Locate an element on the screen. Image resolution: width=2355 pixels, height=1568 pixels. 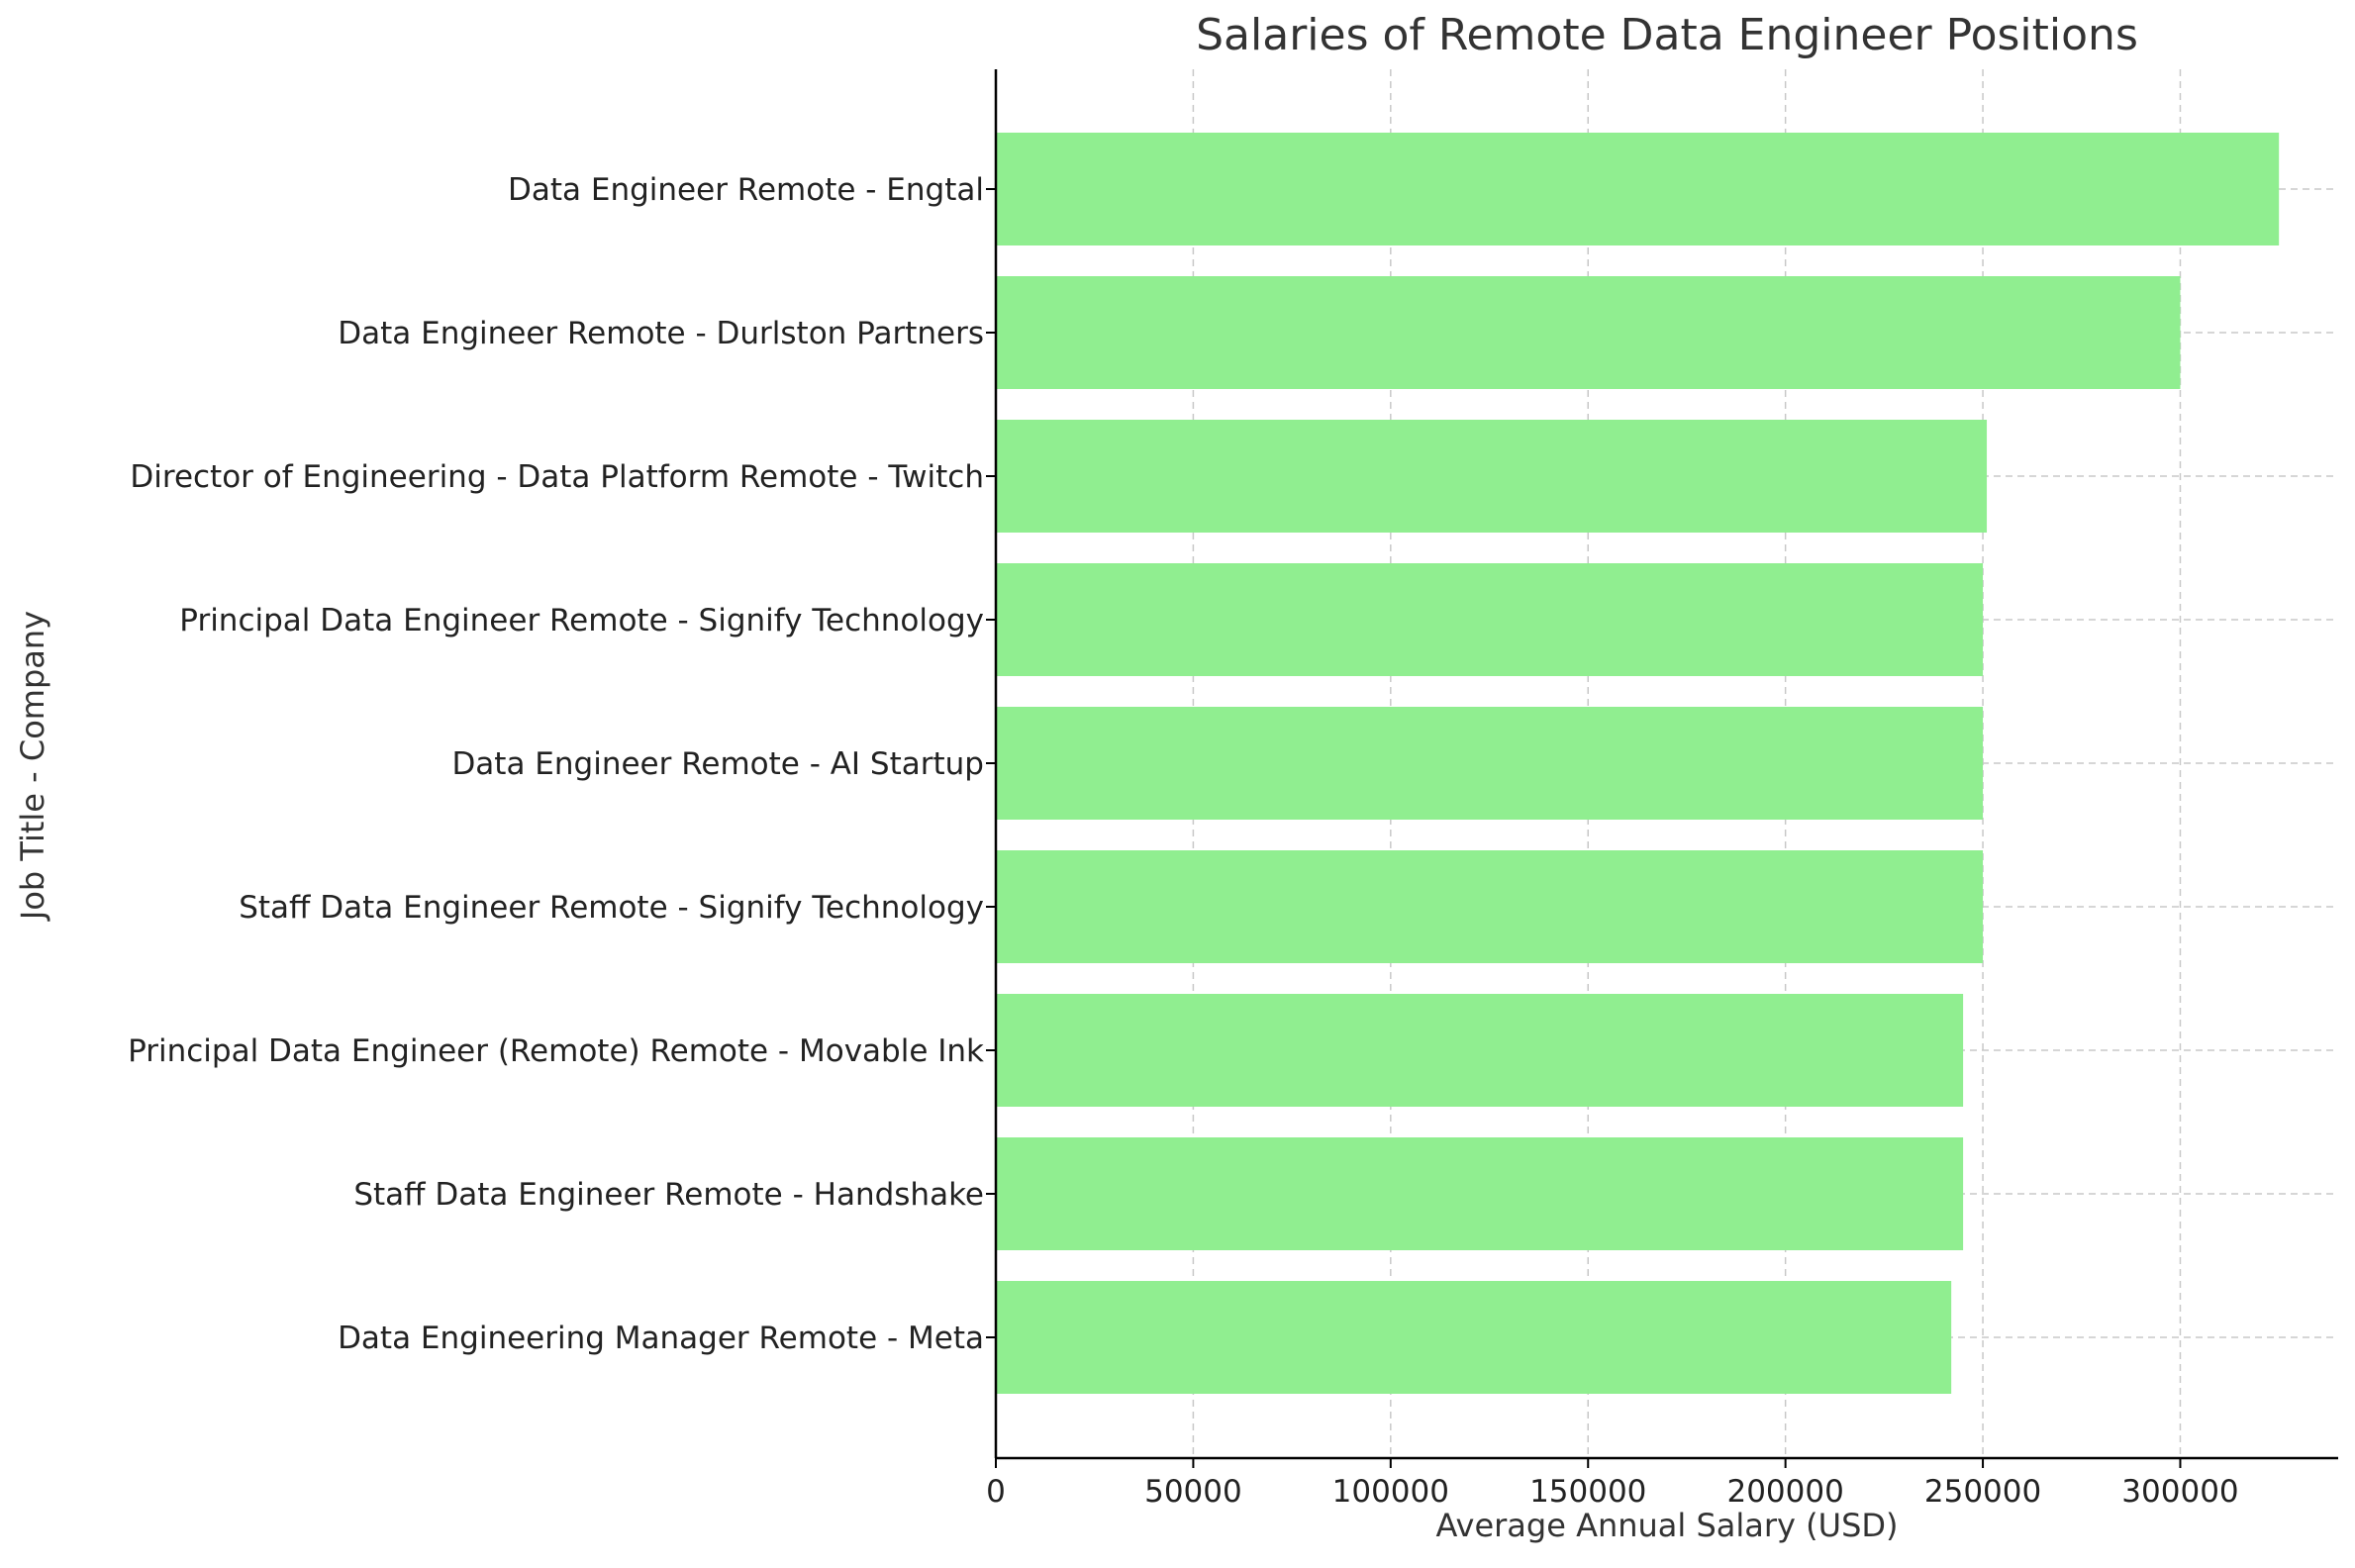
x-tick-label: 200000 is located at coordinates (1784, 1492).